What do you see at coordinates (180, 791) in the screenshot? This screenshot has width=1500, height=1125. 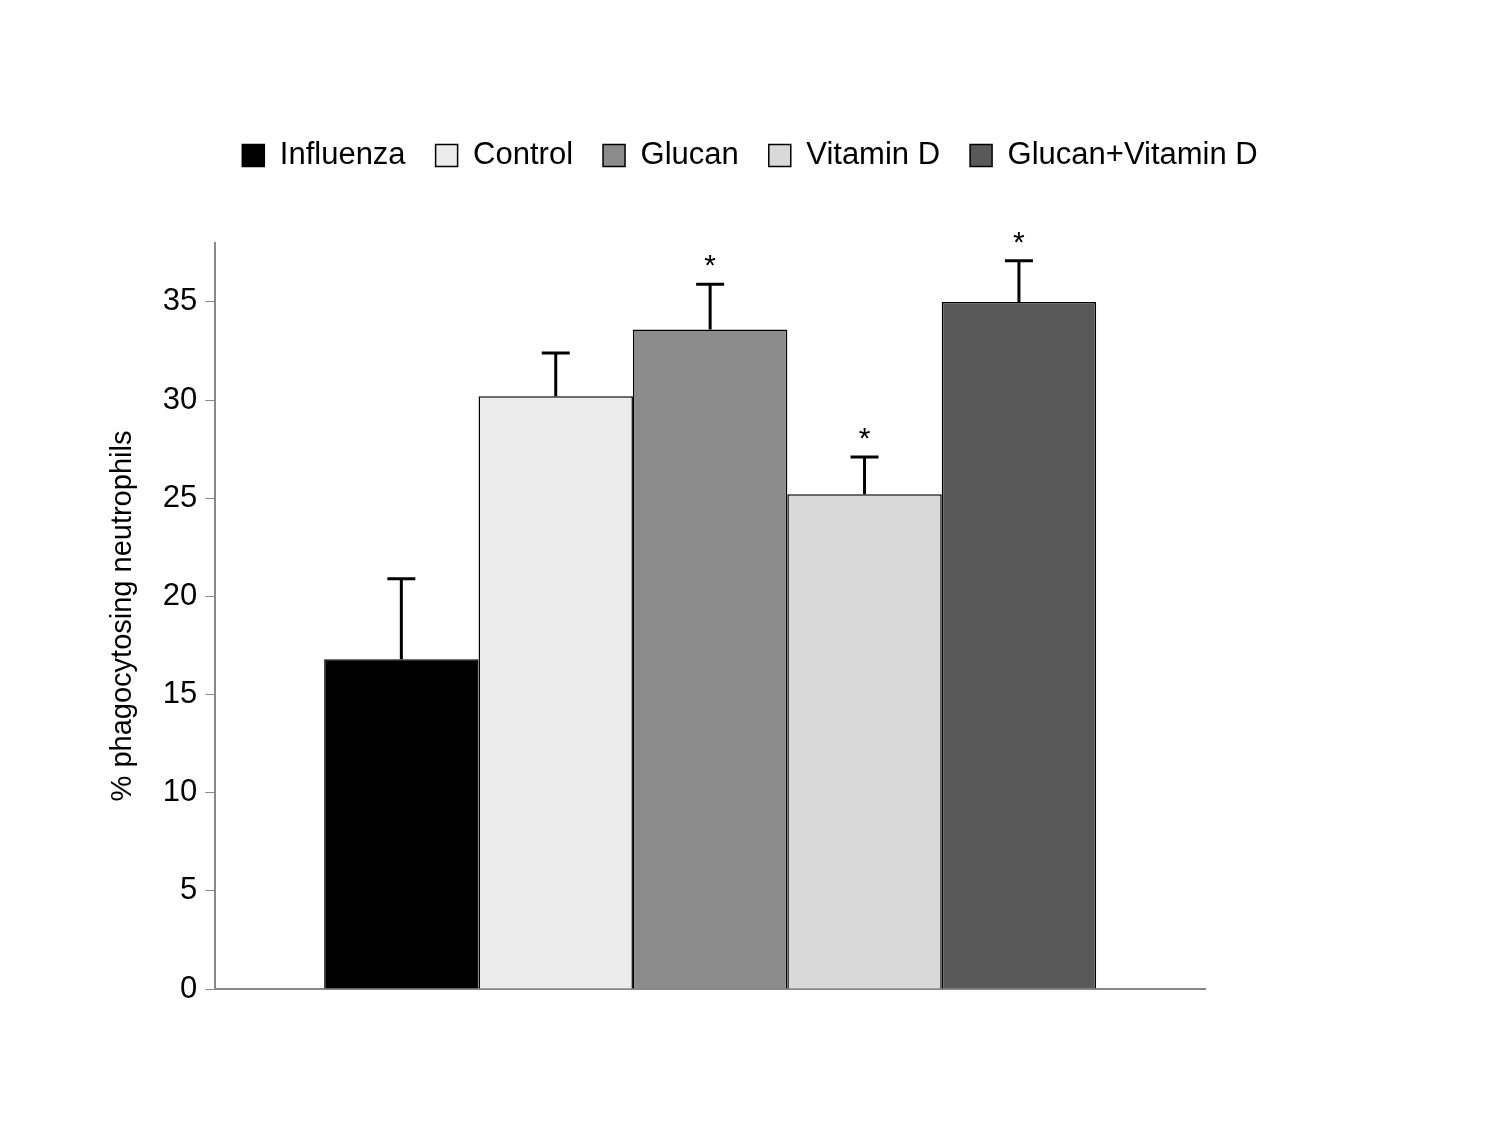 I see `y-tick-label: 10` at bounding box center [180, 791].